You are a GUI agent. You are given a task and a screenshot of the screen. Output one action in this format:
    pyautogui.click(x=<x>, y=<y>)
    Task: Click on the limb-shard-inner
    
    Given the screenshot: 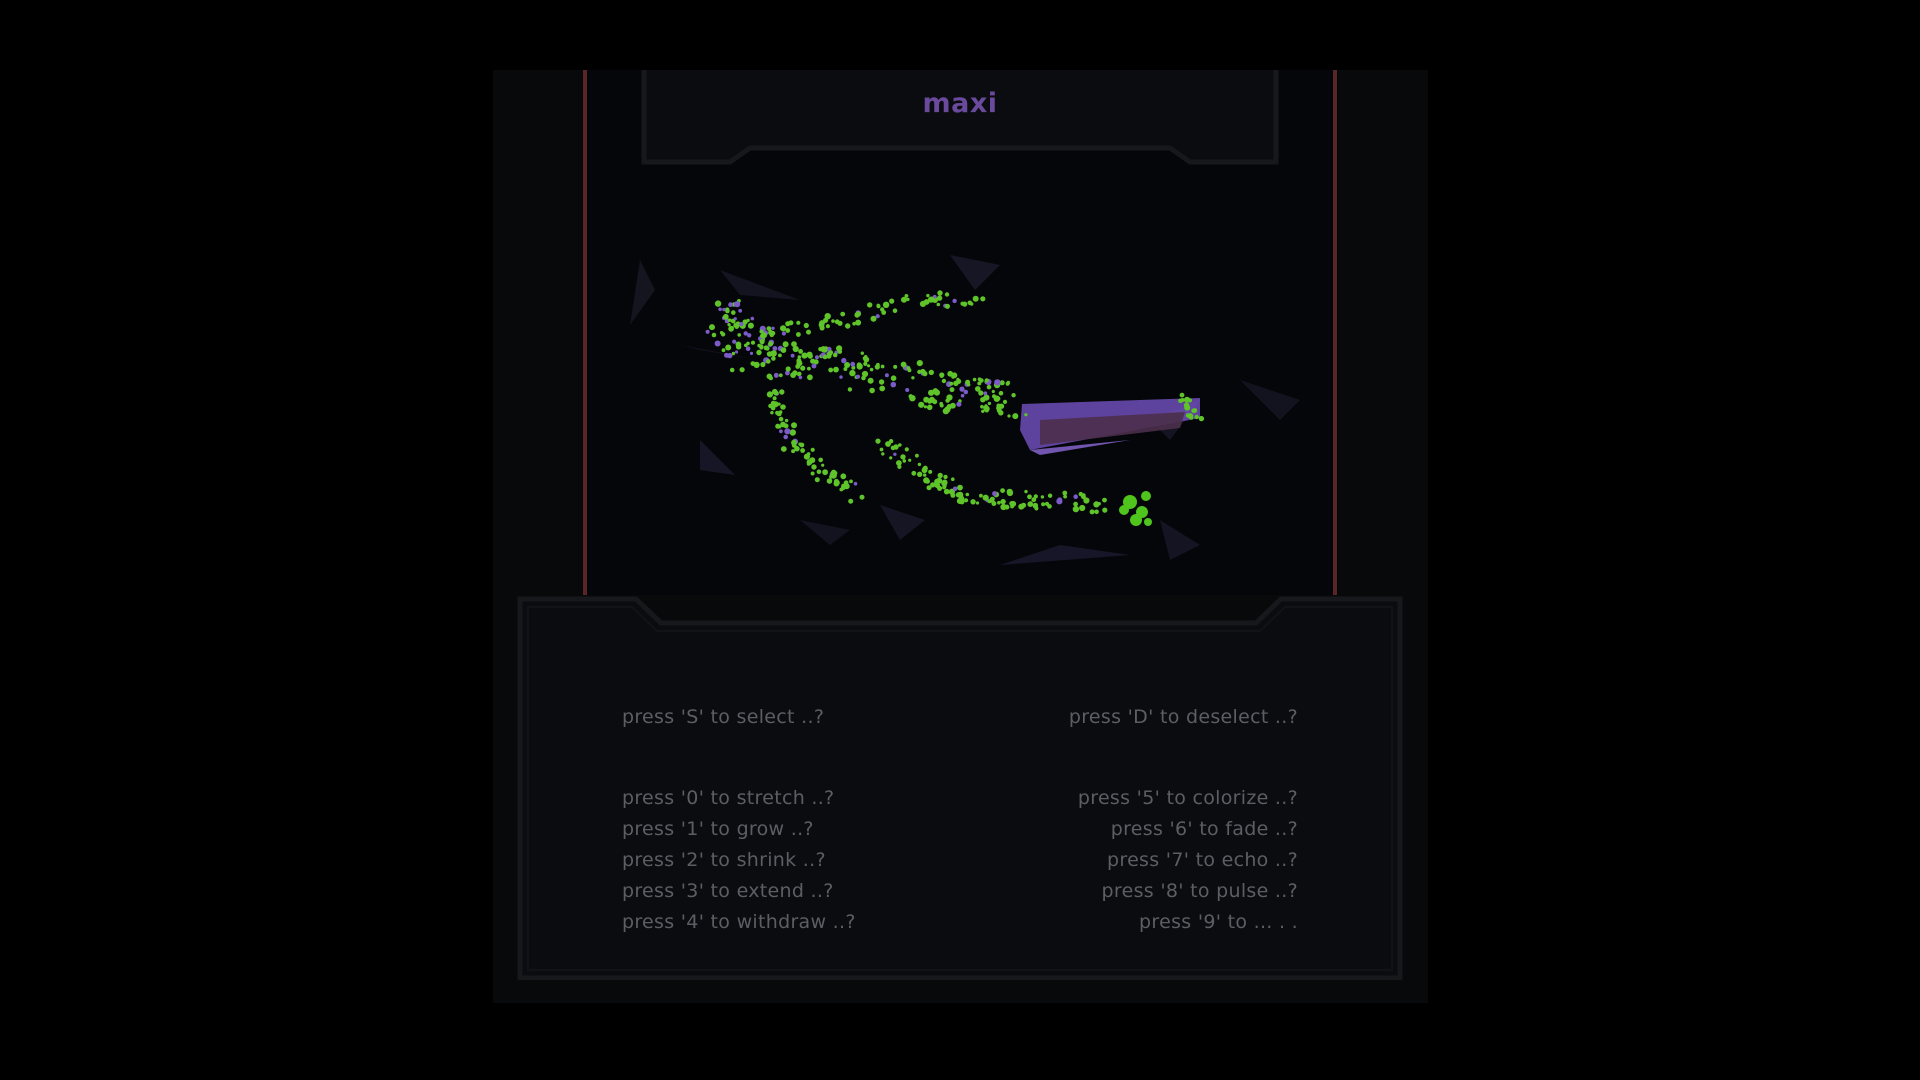 What is the action you would take?
    pyautogui.click(x=1112, y=428)
    